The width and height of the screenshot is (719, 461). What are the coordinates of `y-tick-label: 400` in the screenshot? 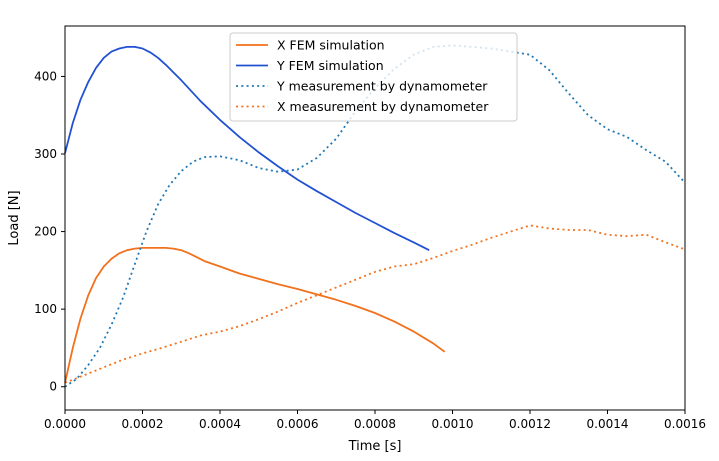 It's located at (45, 76).